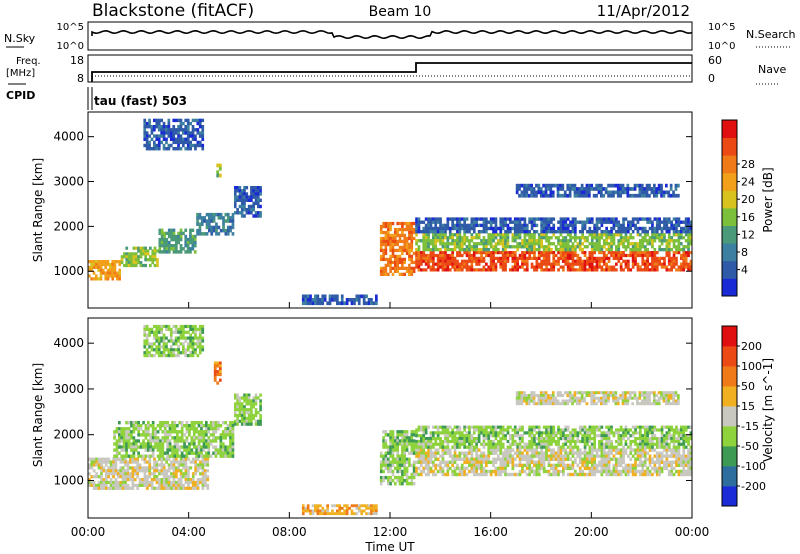 Image resolution: width=800 pixels, height=554 pixels. Describe the element at coordinates (20, 73) in the screenshot. I see `freq-label-2: [MHz]` at that location.